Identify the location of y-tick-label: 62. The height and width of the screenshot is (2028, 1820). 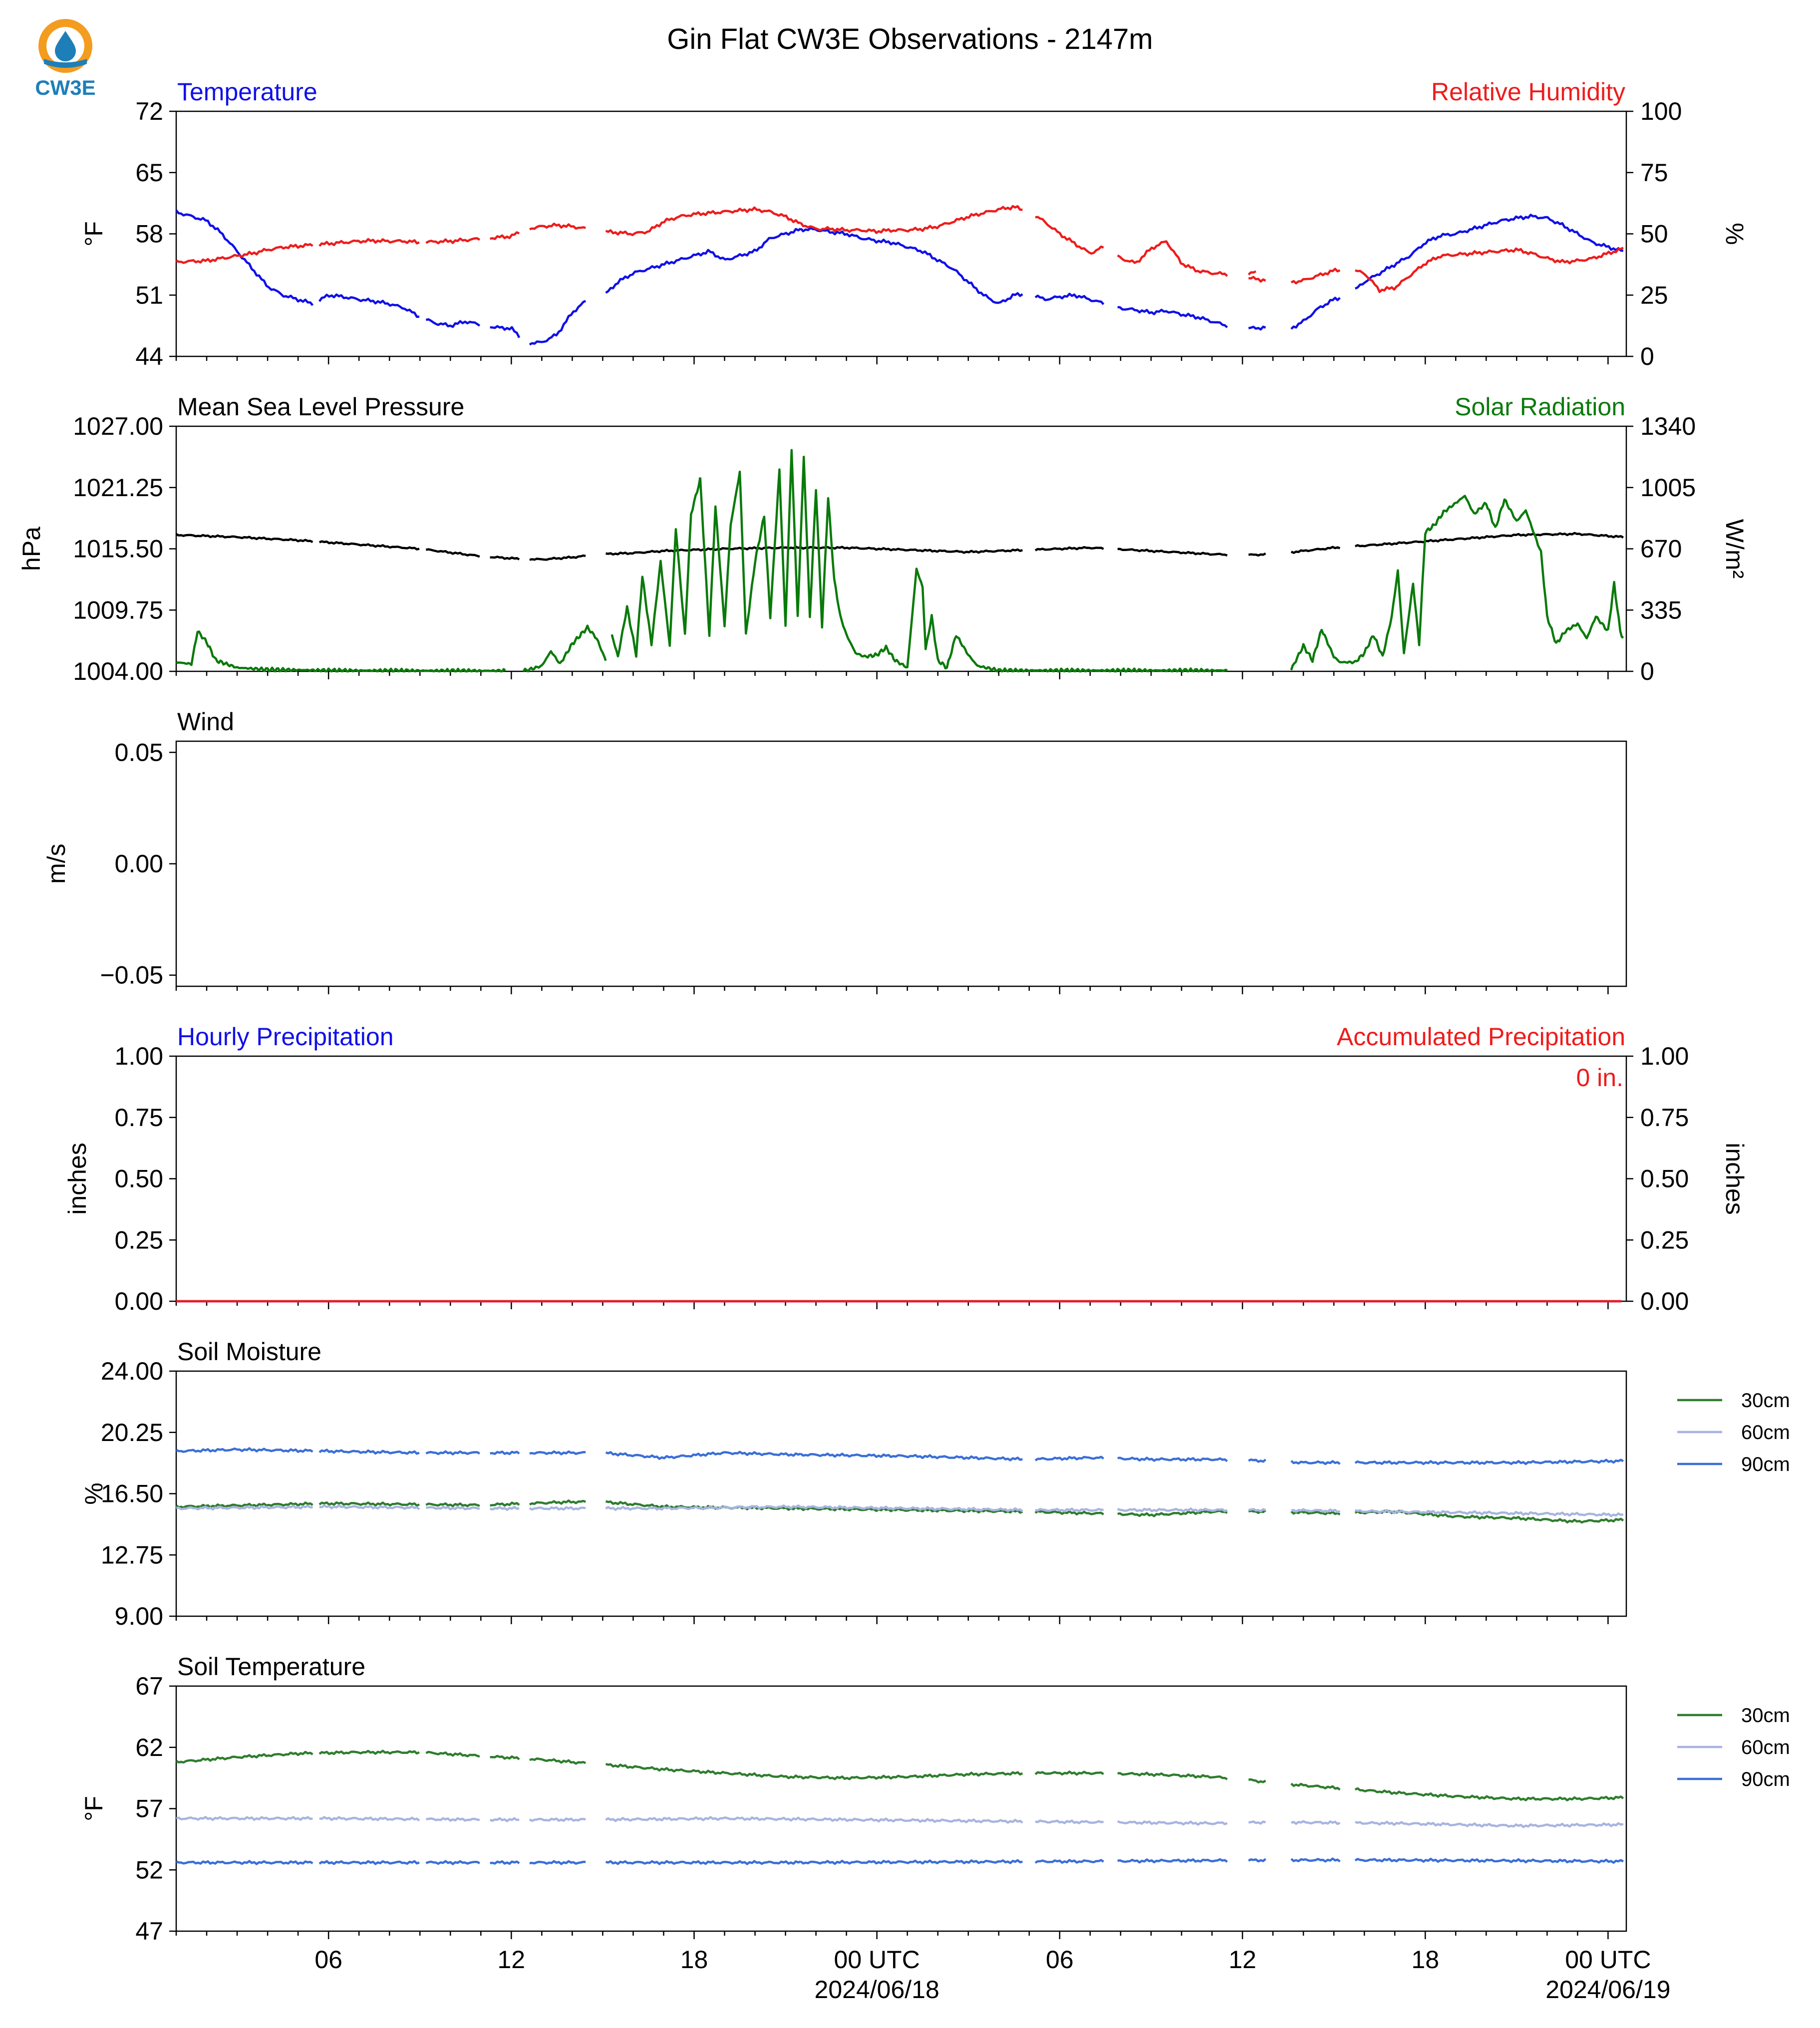
(149, 1747).